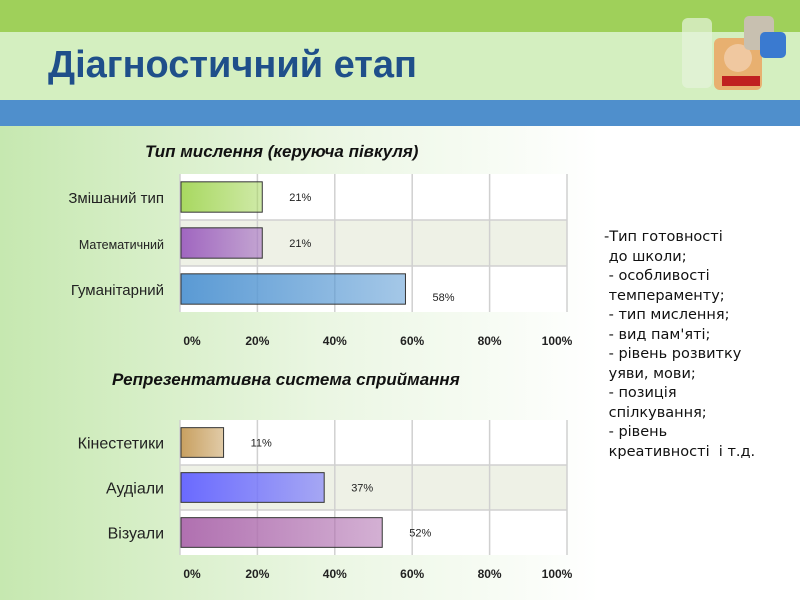  I want to click on top-bar, so click(400, 16).